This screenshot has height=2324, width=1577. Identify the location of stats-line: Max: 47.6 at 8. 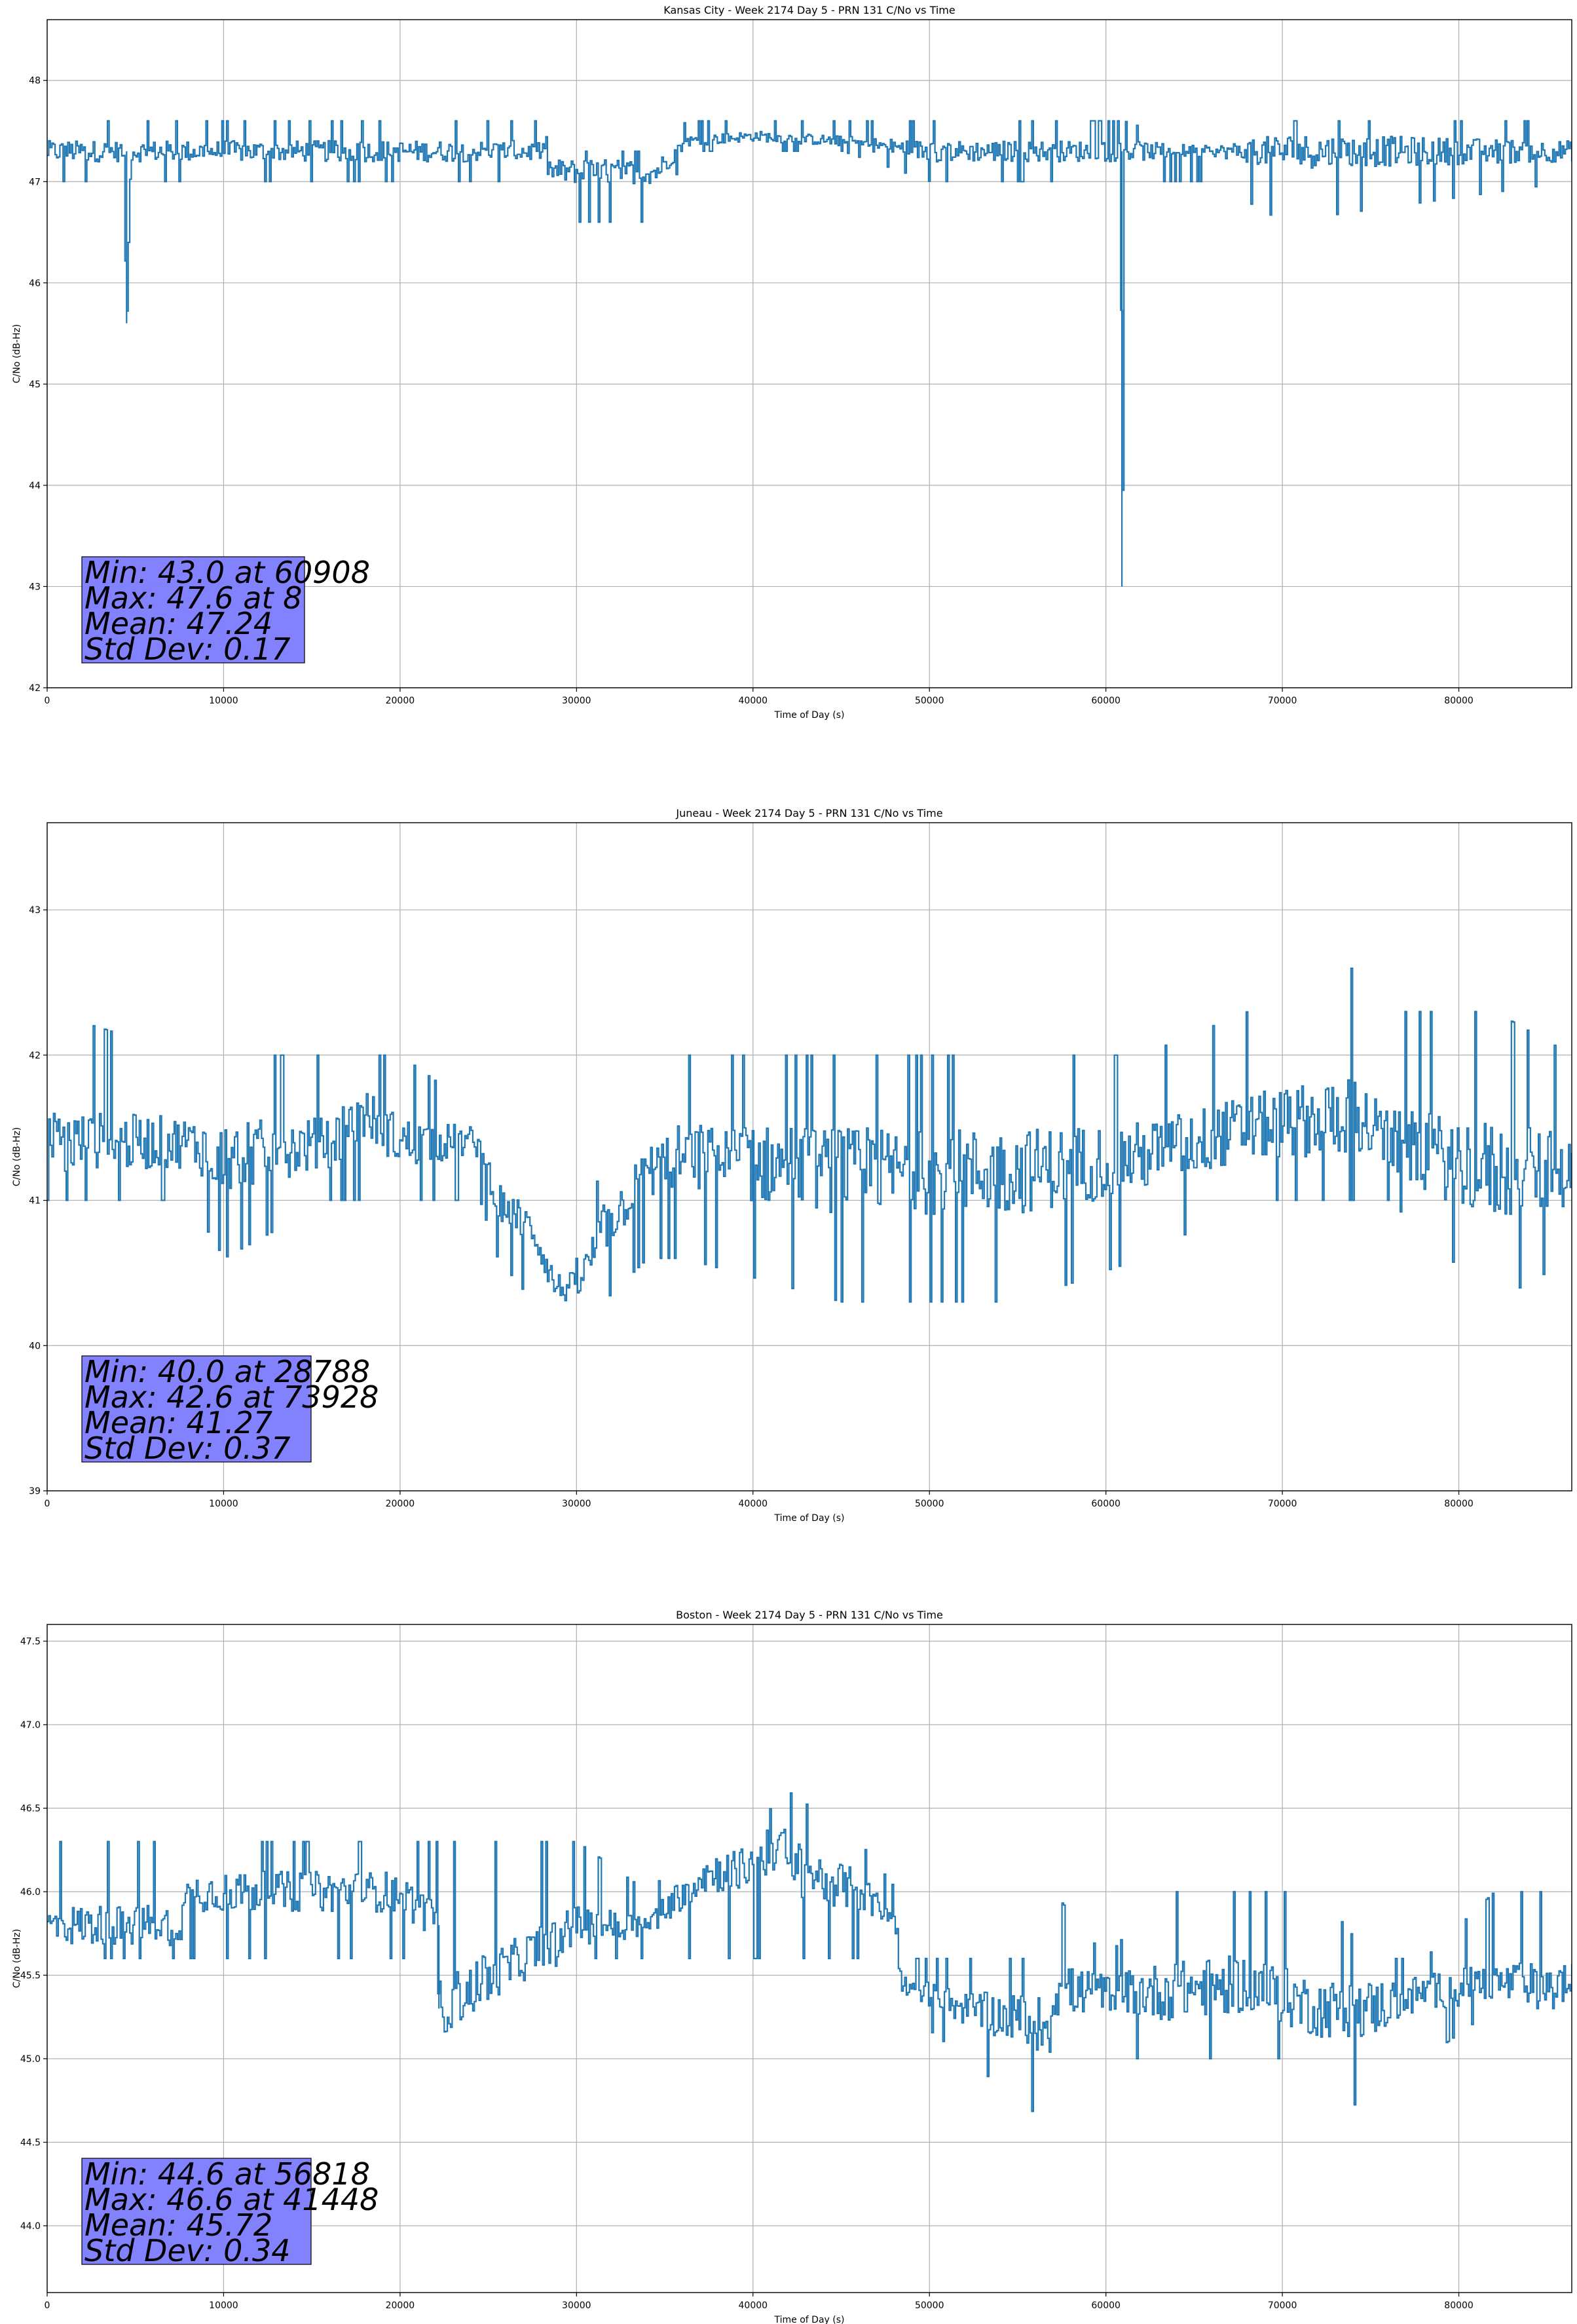
(193, 598).